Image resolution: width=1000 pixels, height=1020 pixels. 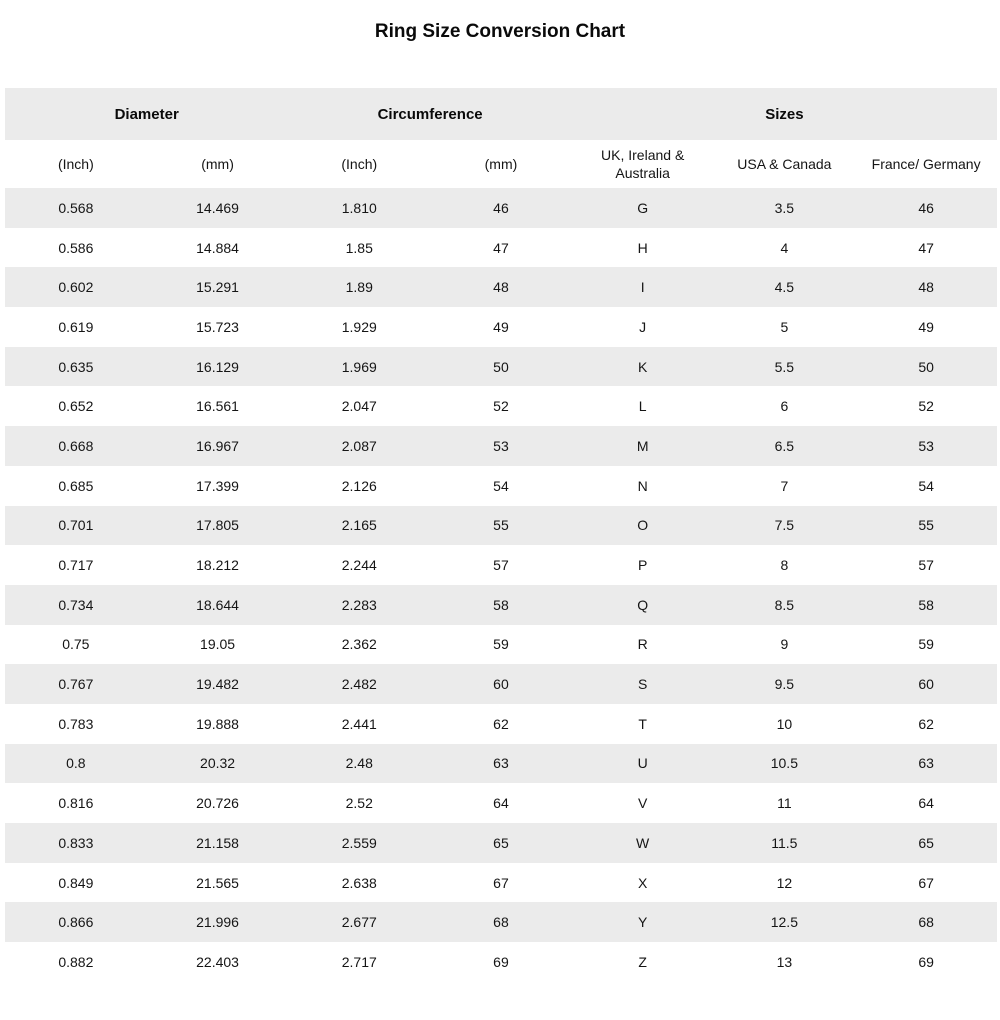 I want to click on table-cell: 67, so click(x=926, y=882).